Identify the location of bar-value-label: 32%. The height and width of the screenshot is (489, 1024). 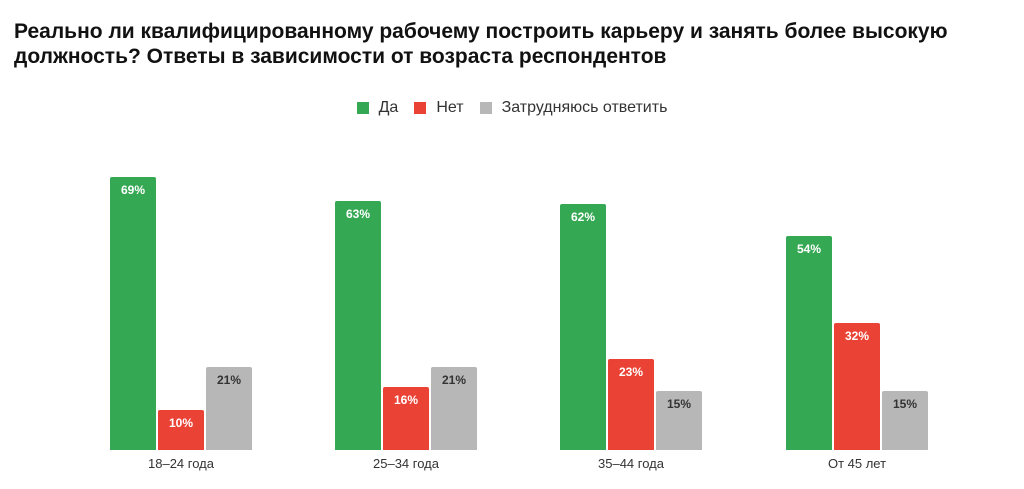
(857, 336).